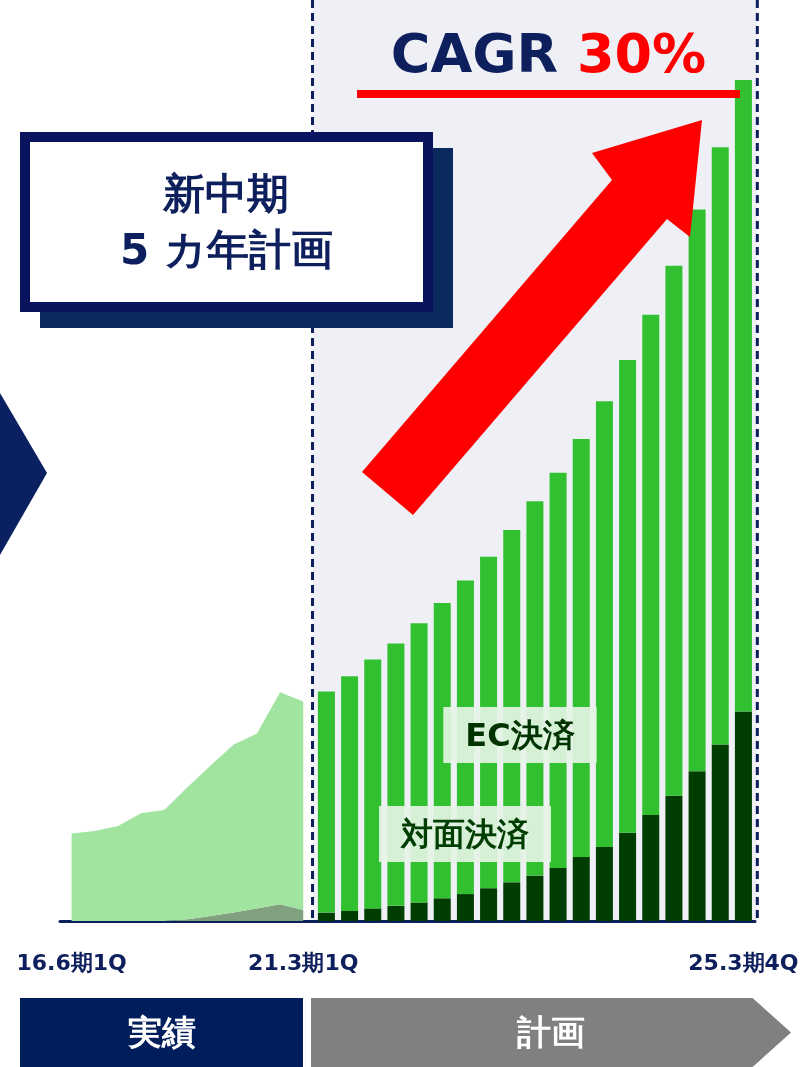 This screenshot has height=1067, width=811. Describe the element at coordinates (520, 735) in the screenshot. I see `series-label: EC決済` at that location.